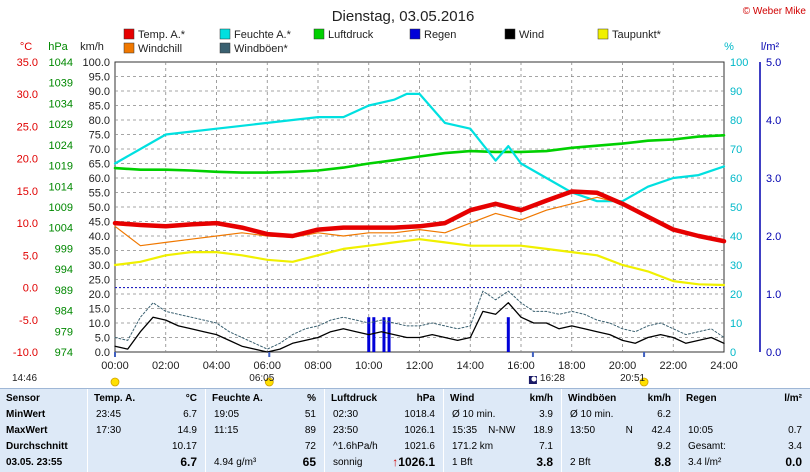  What do you see at coordinates (773, 295) in the screenshot?
I see `lm2-tick-label: 1.0` at bounding box center [773, 295].